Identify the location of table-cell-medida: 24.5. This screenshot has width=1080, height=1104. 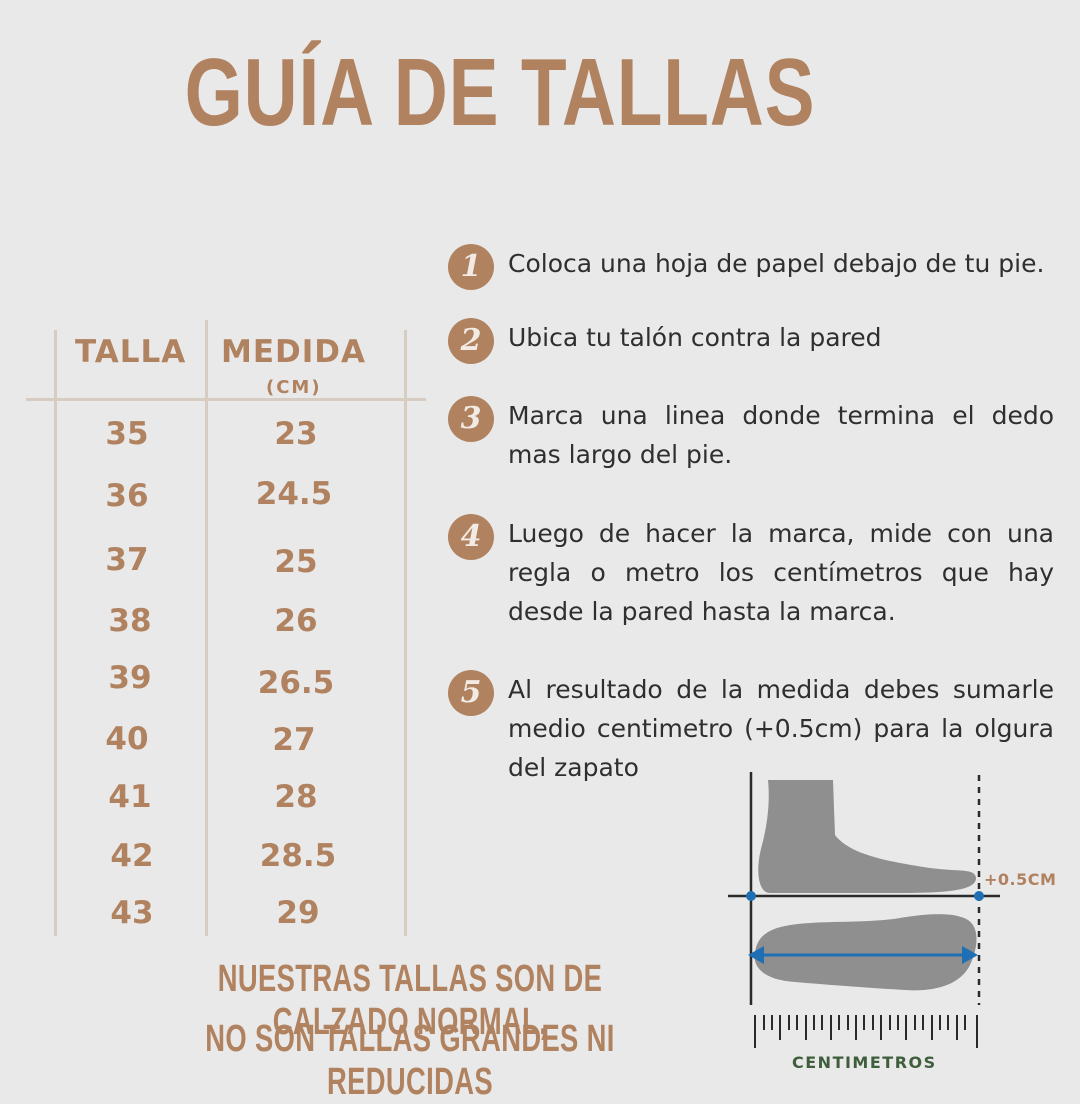
(294, 494).